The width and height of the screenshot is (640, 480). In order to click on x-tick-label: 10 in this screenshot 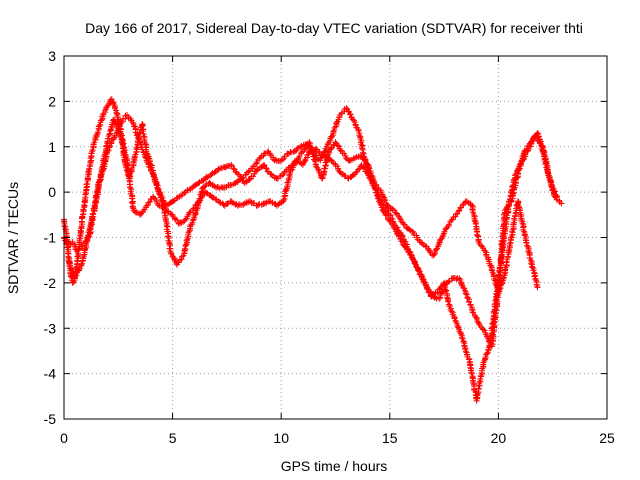, I will do `click(281, 438)`.